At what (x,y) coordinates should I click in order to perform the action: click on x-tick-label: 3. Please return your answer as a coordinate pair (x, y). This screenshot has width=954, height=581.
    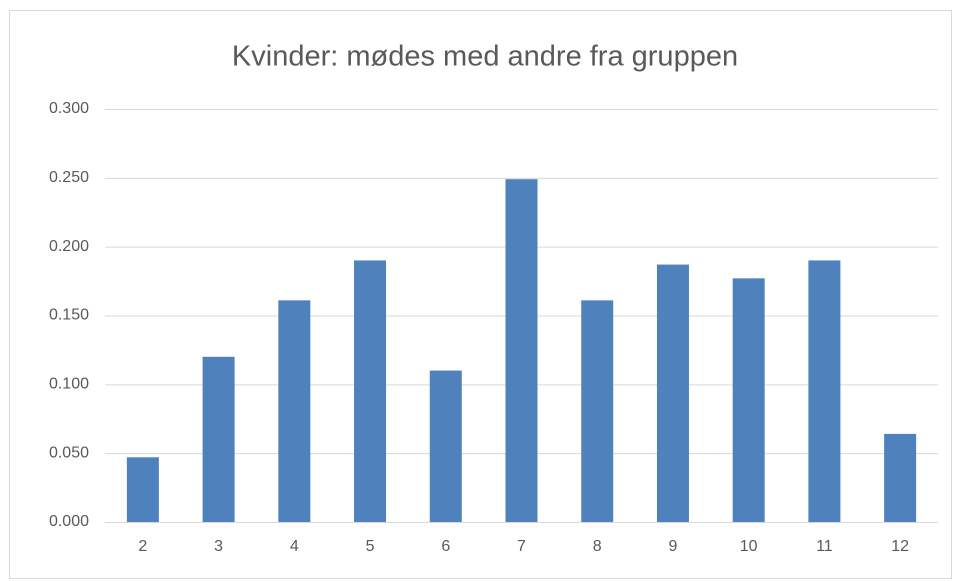
    Looking at the image, I should click on (218, 546).